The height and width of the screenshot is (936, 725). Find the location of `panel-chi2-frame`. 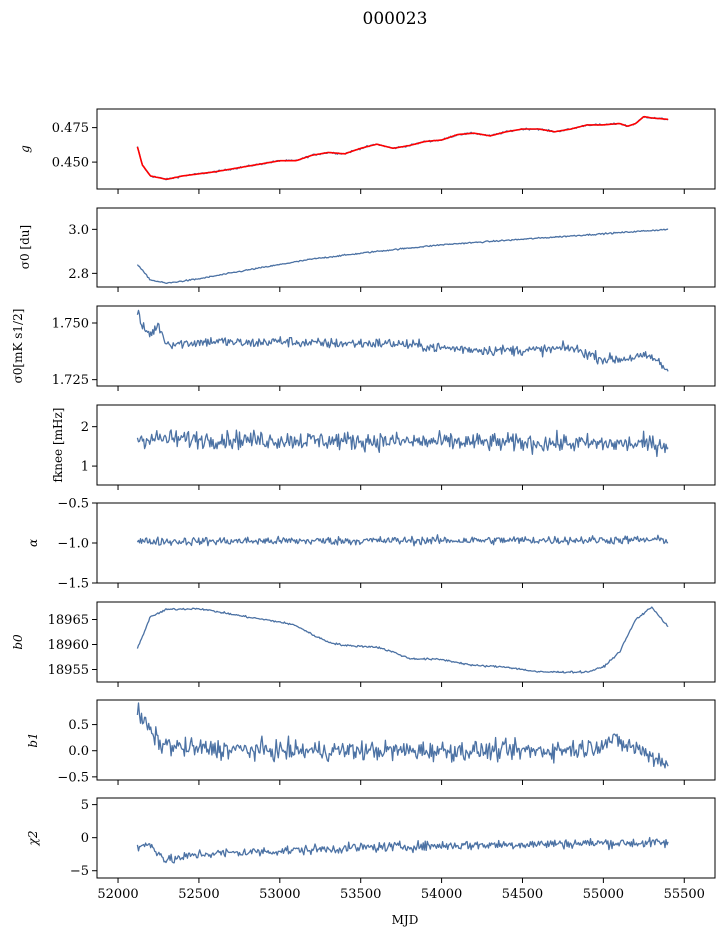

panel-chi2-frame is located at coordinates (406, 838).